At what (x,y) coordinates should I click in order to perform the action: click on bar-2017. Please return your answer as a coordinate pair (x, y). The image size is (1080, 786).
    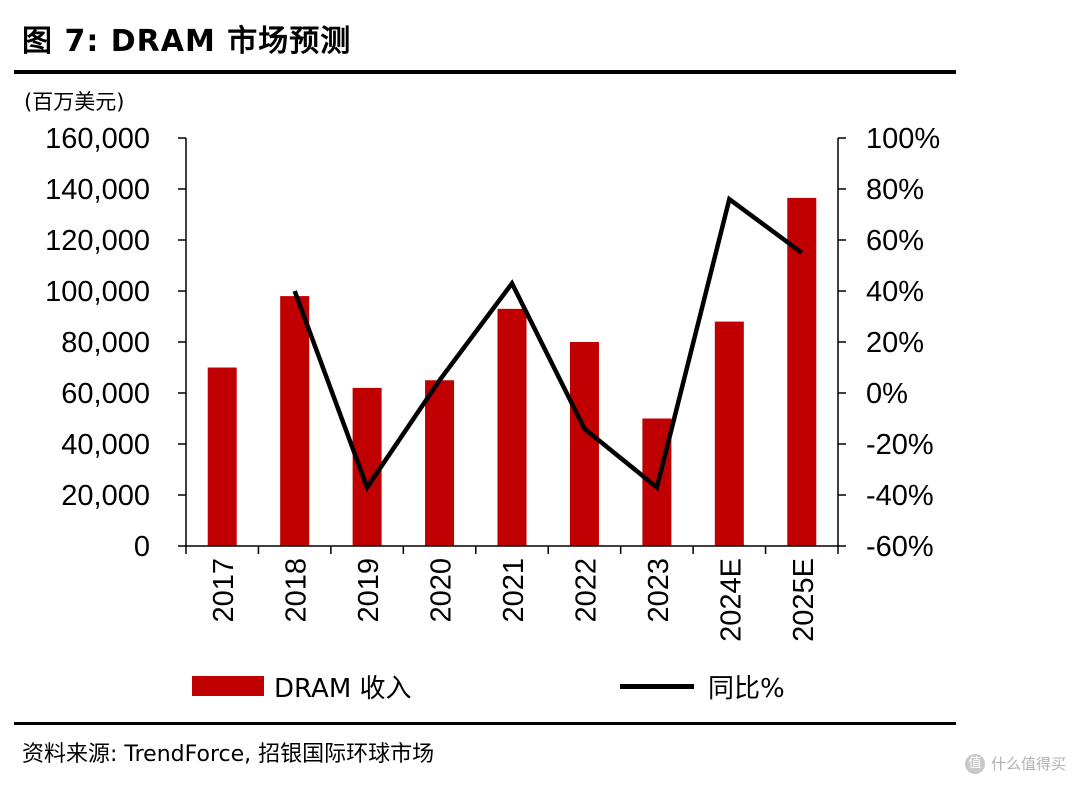
    Looking at the image, I should click on (222, 456).